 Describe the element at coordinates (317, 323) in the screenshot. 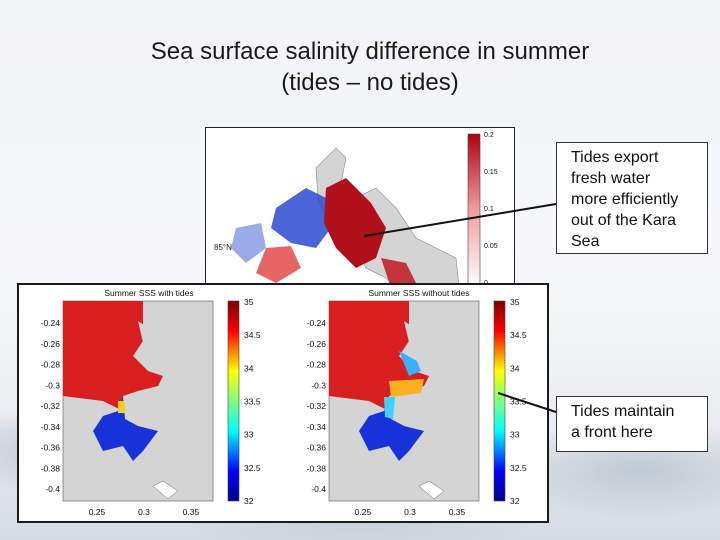

I see `right-map-y-tick: -0.24` at that location.